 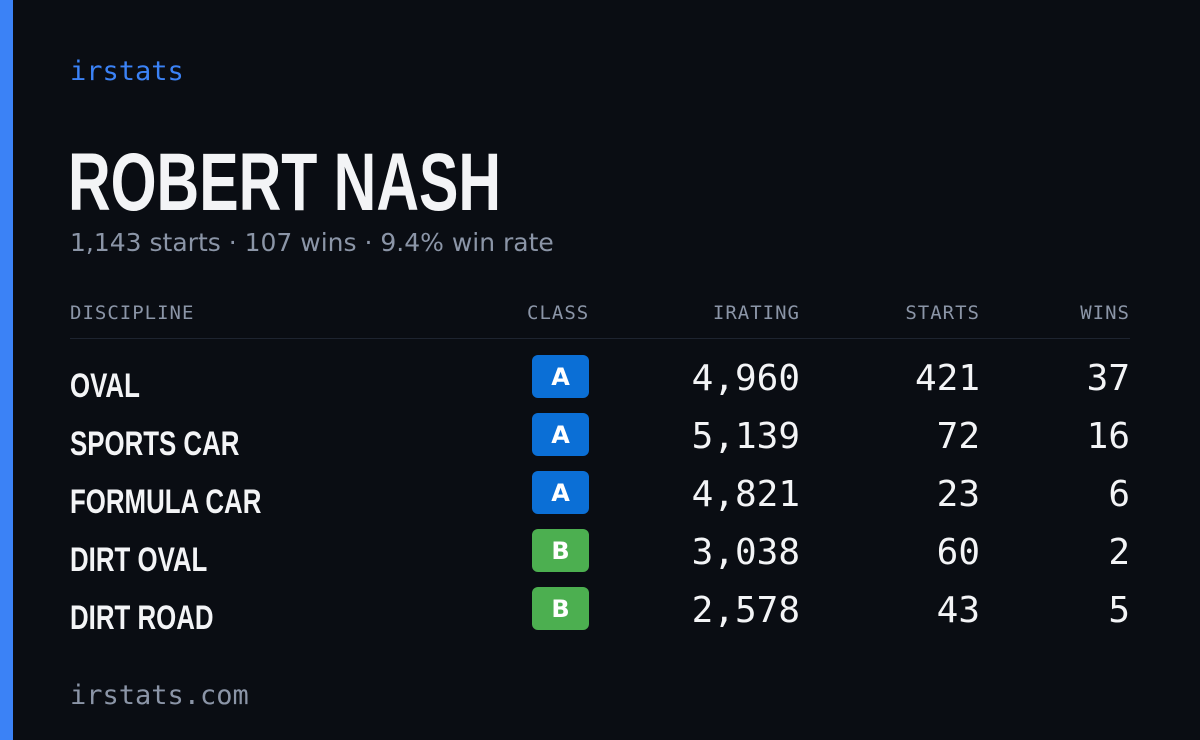 What do you see at coordinates (745, 552) in the screenshot?
I see `row-irating: 3,038` at bounding box center [745, 552].